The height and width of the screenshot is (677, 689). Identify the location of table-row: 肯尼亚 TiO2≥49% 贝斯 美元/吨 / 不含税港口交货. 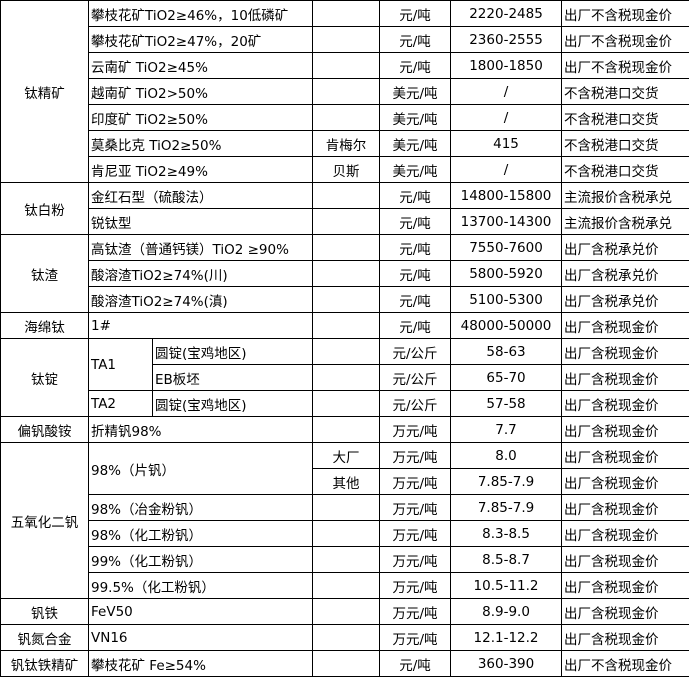
(345, 169).